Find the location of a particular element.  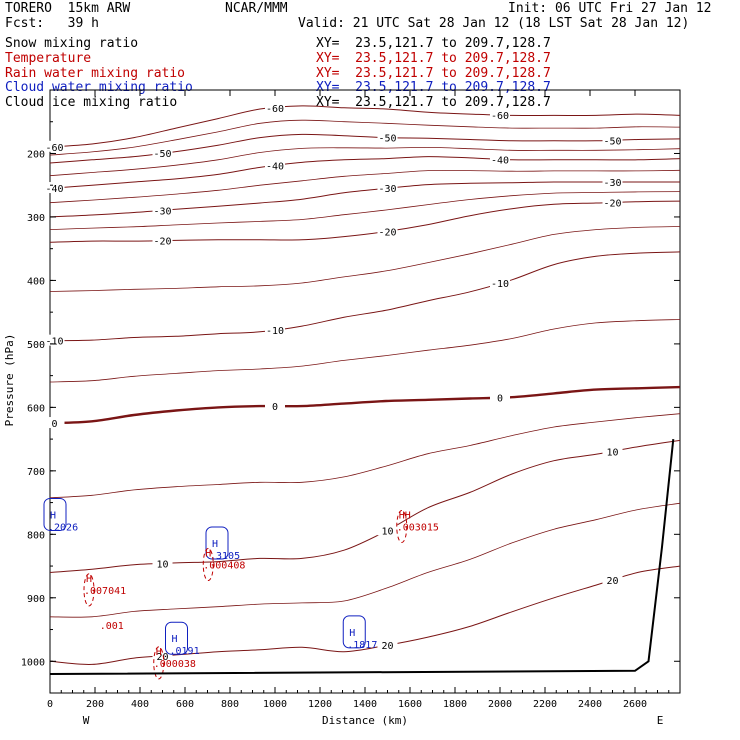

x-tick-label: 400 is located at coordinates (140, 704).